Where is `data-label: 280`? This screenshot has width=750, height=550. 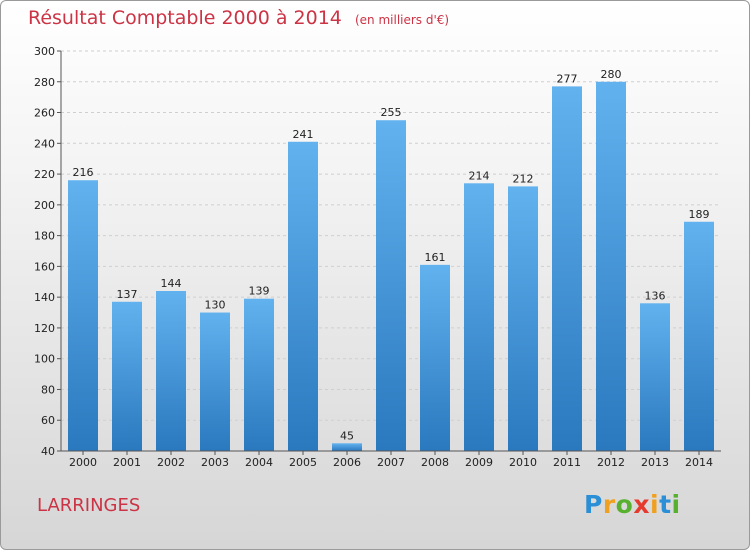
data-label: 280 is located at coordinates (611, 74).